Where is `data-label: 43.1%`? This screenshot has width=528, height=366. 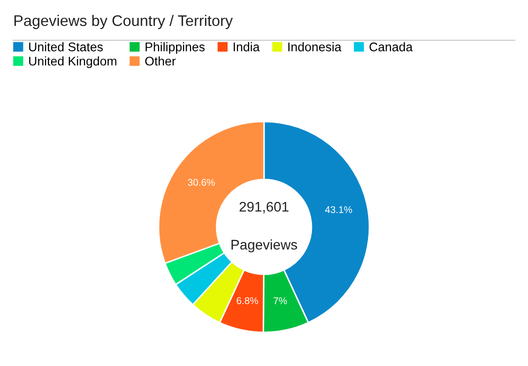
data-label: 43.1% is located at coordinates (338, 210).